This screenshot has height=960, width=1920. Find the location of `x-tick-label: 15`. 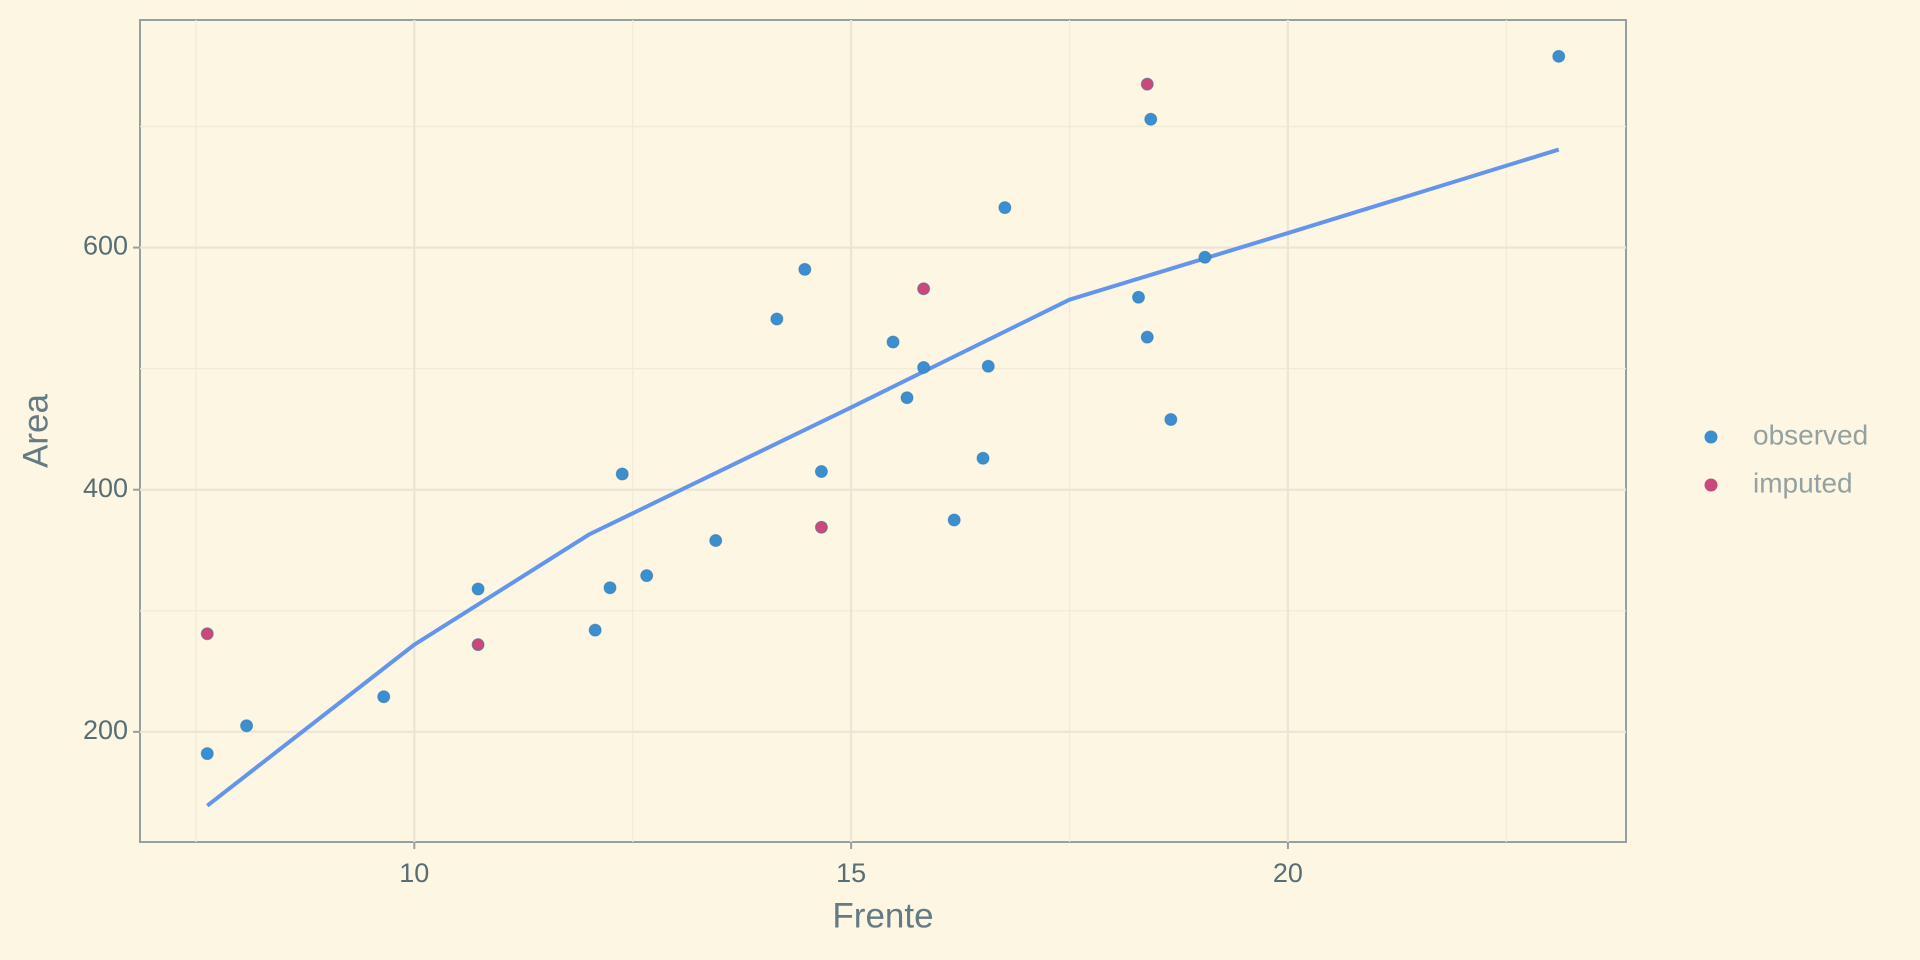

x-tick-label: 15 is located at coordinates (851, 873).